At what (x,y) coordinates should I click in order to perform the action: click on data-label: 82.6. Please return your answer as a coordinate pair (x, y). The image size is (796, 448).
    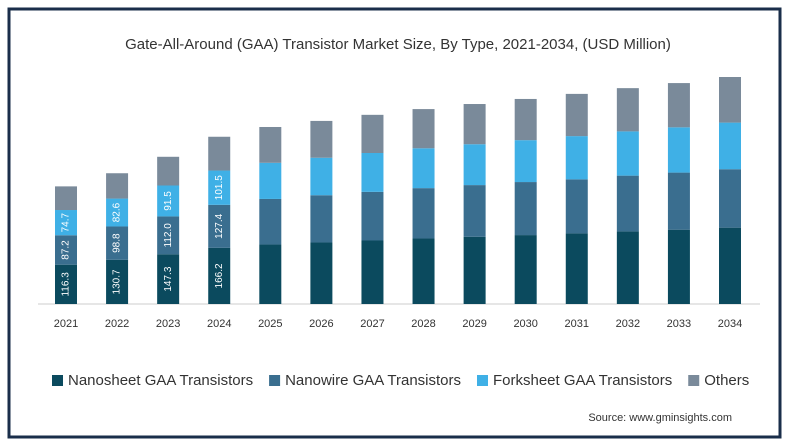
    Looking at the image, I should click on (117, 212).